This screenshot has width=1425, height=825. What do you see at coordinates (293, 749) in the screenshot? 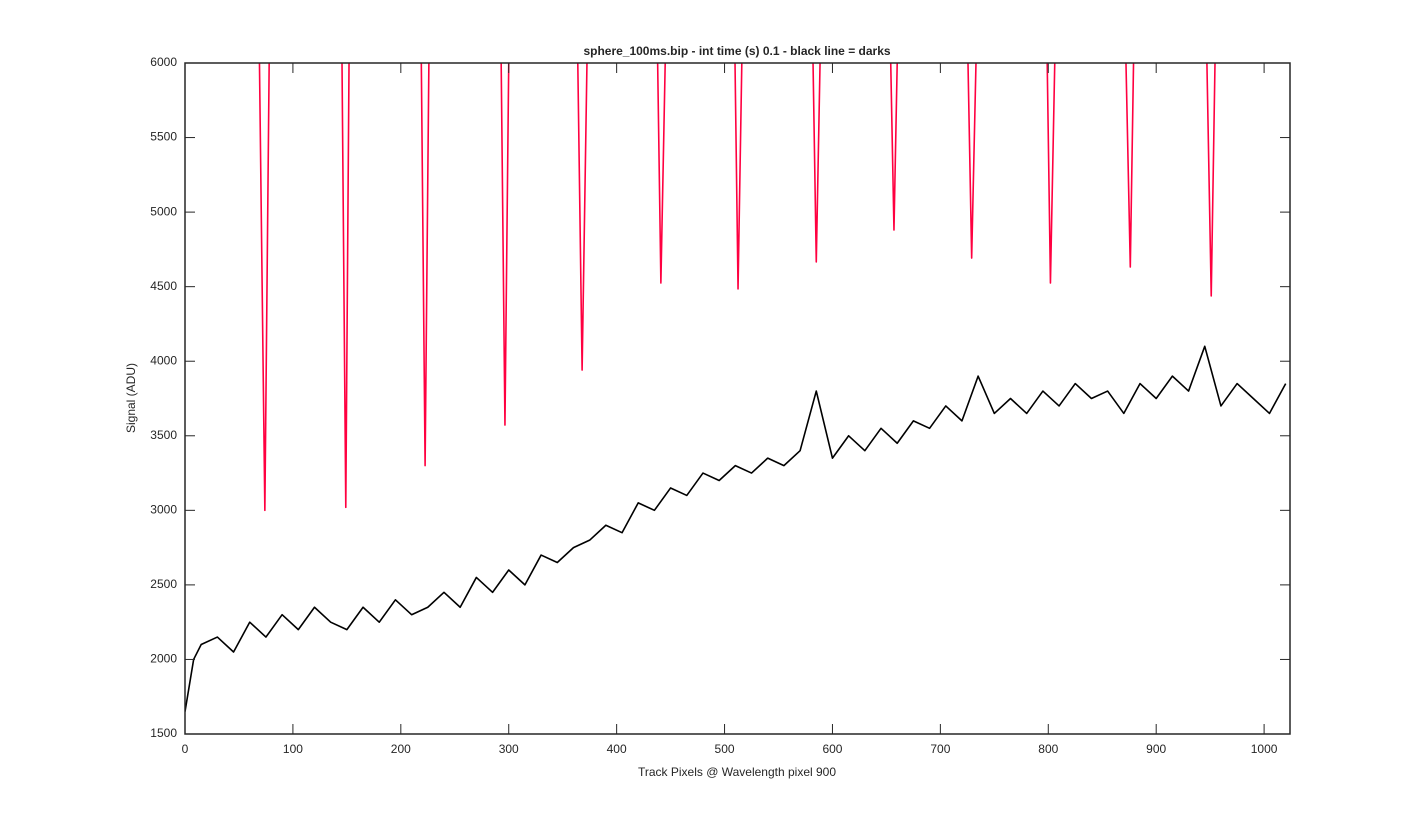
I see `x-tick-label: 100` at bounding box center [293, 749].